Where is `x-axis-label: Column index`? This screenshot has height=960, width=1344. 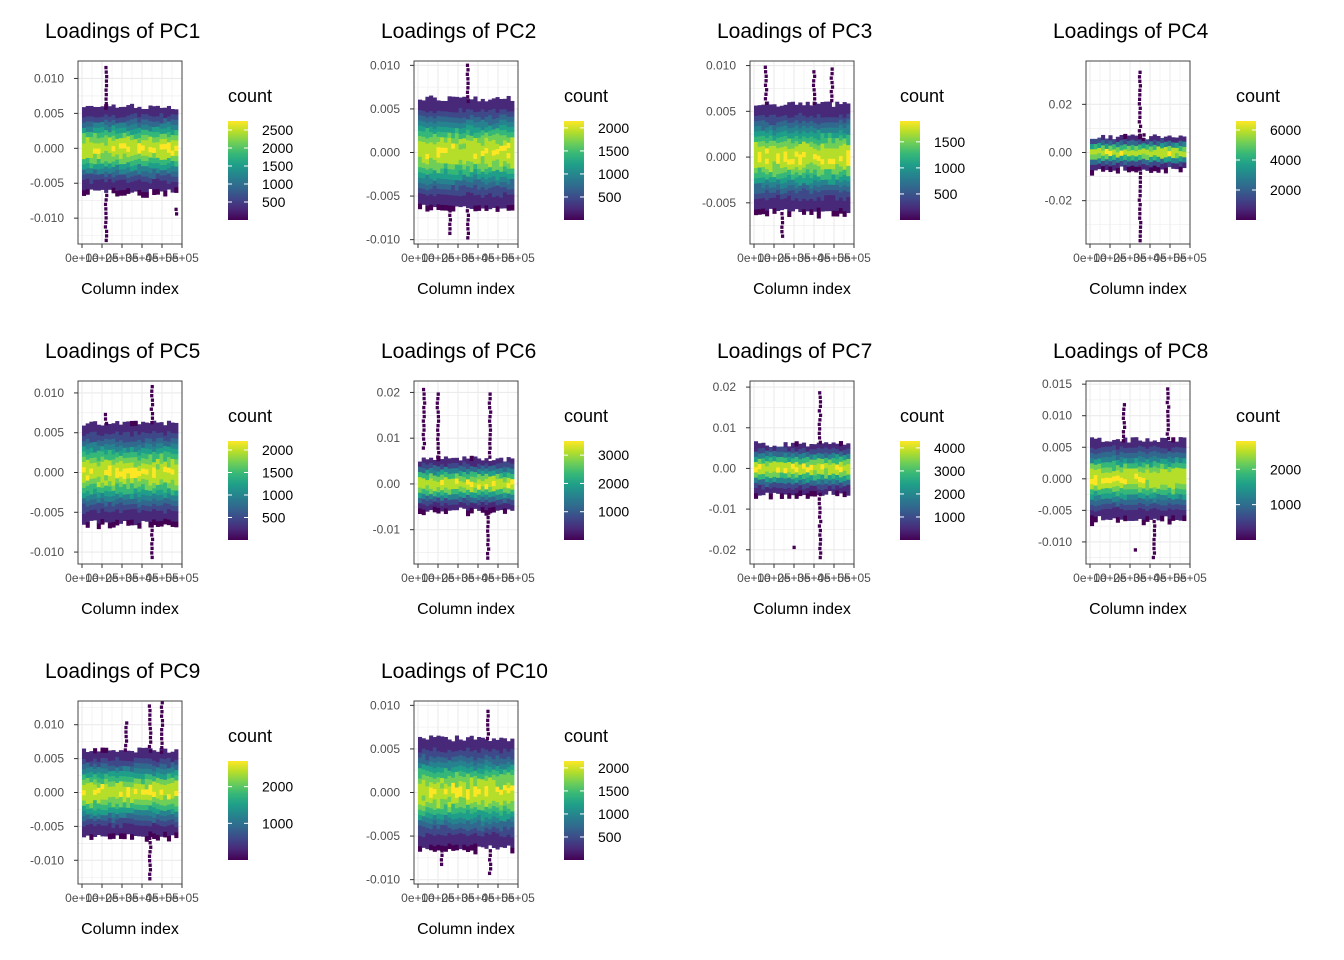
x-axis-label: Column index is located at coordinates (802, 289).